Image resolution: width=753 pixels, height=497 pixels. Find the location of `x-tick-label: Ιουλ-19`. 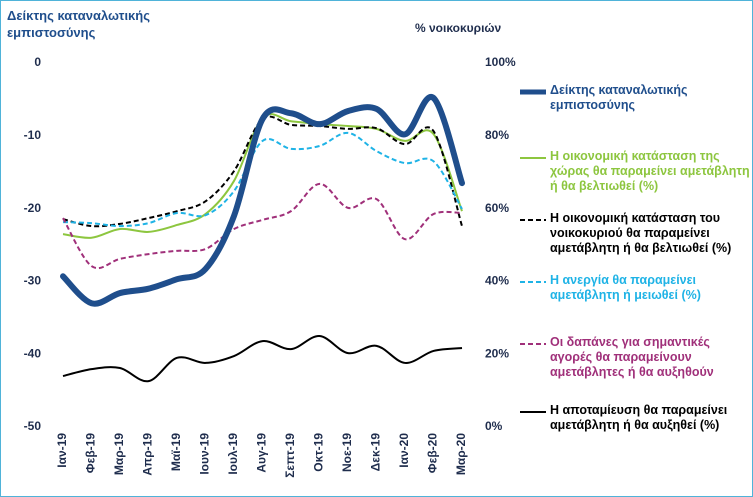

x-tick-label: Ιουλ-19 is located at coordinates (233, 454).